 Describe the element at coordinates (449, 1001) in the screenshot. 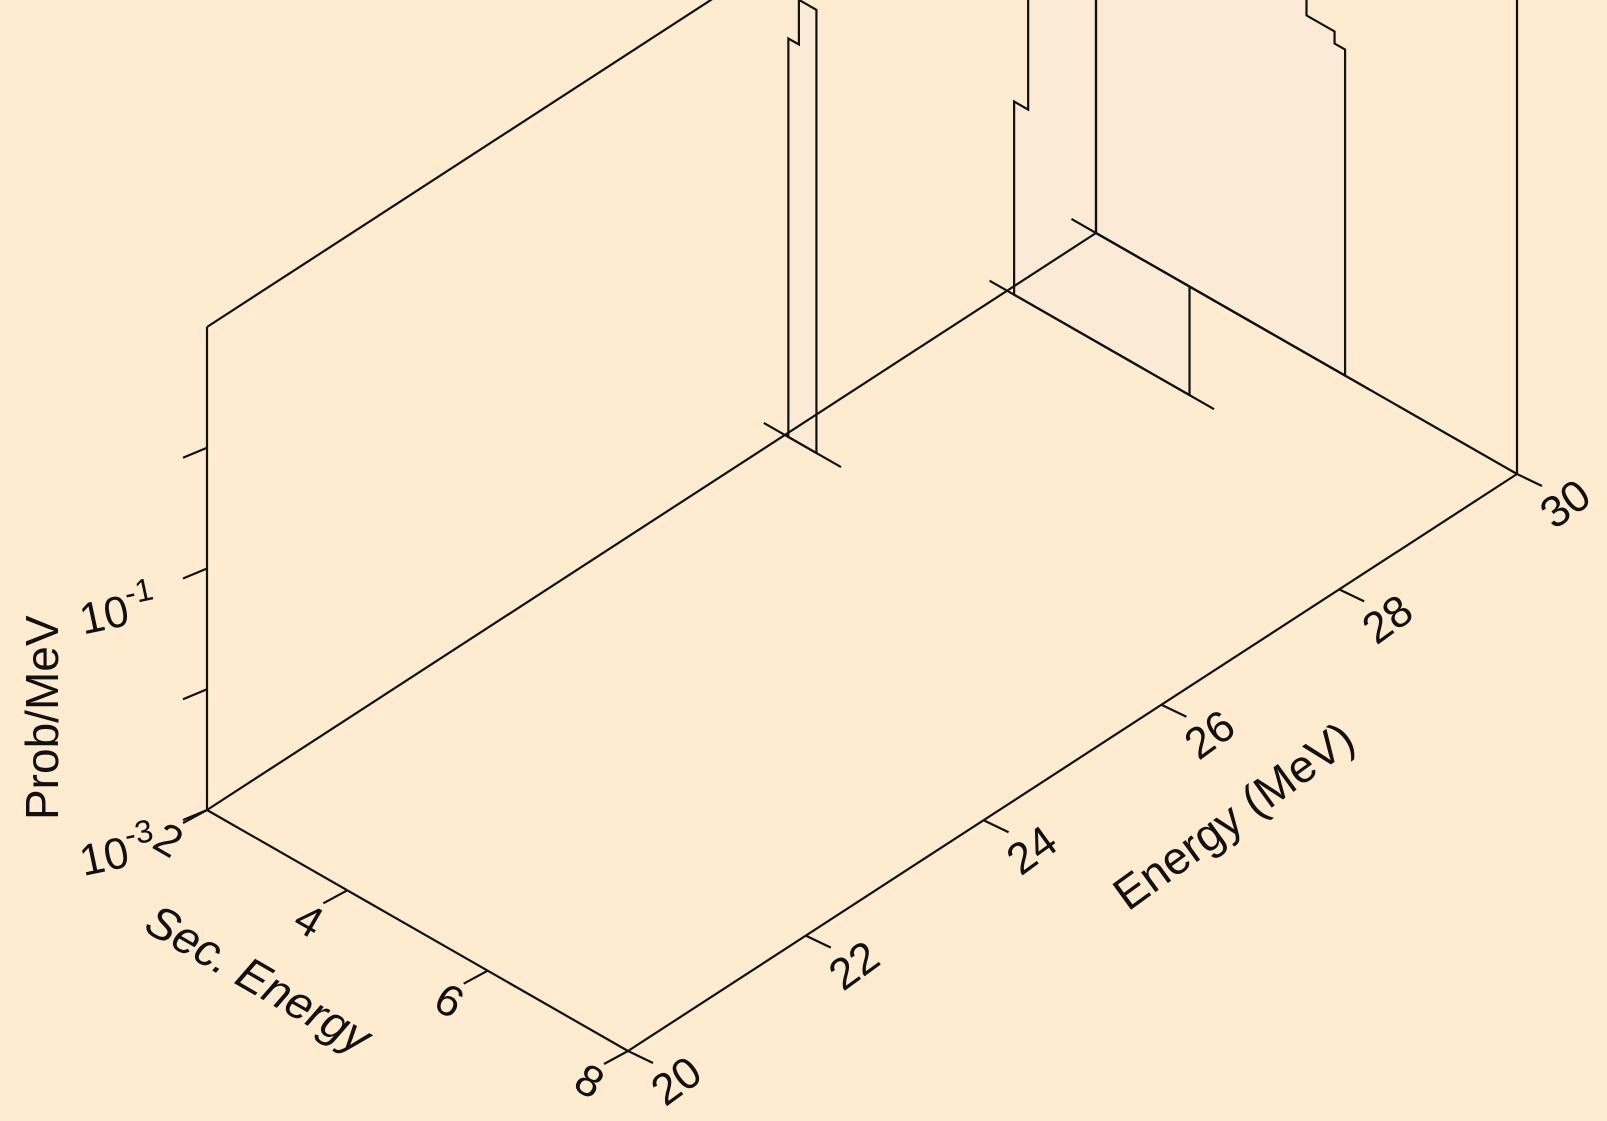

I see `x-tick-label-6: 6` at that location.